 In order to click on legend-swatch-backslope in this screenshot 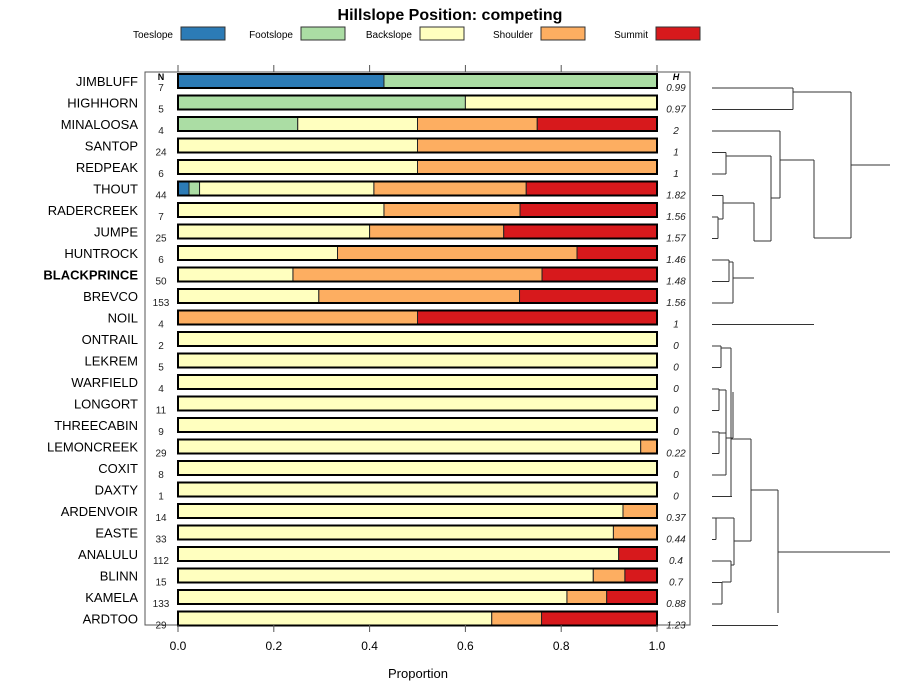, I will do `click(442, 33)`.